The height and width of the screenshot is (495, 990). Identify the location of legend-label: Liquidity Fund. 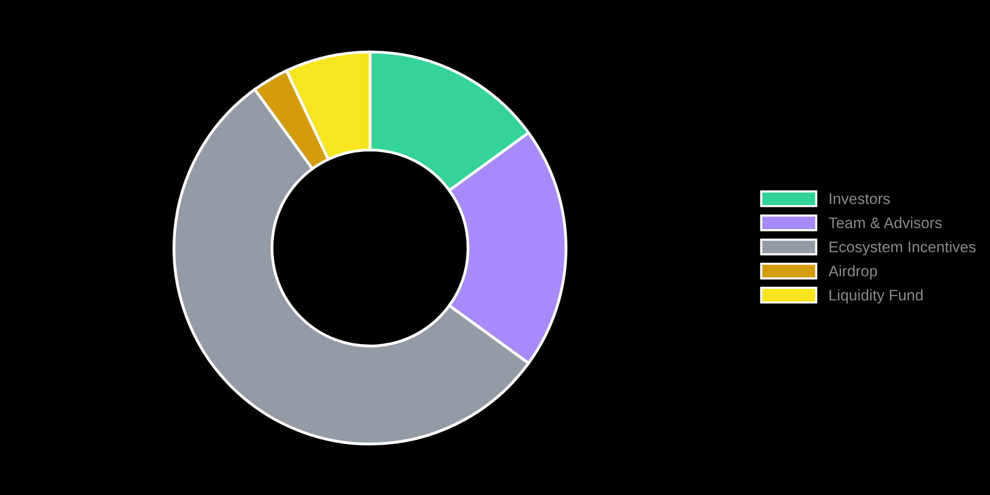
(876, 296).